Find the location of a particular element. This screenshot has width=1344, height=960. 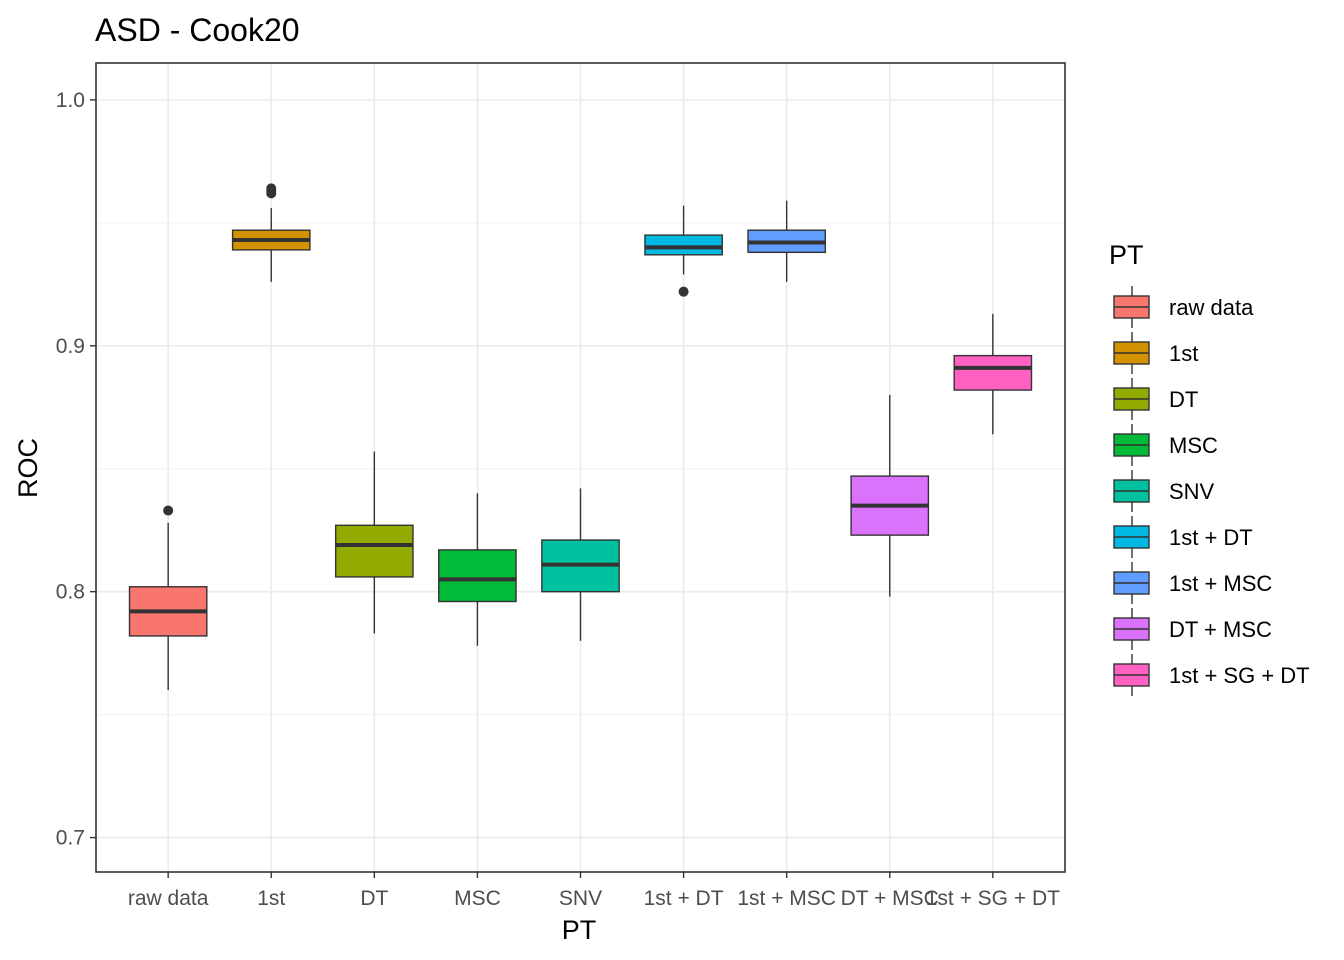

x-axis-label: PT is located at coordinates (579, 930).